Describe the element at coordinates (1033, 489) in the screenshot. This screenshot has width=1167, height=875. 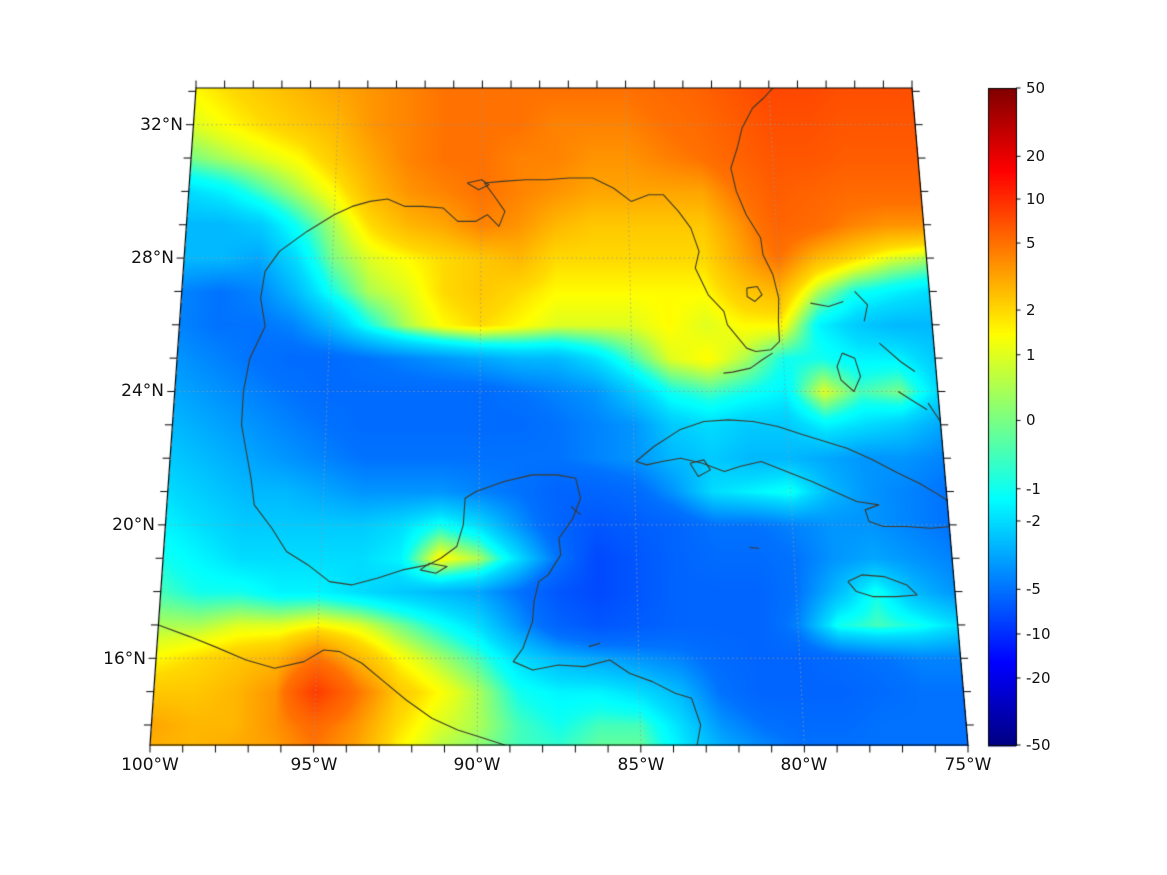
I see `colorbar-tick-label-m1: -1` at that location.